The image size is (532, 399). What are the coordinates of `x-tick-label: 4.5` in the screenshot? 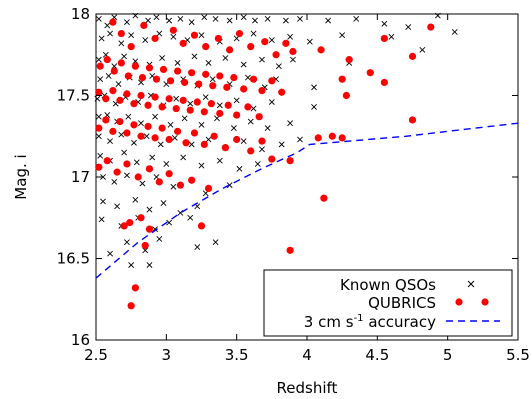 It's located at (377, 355).